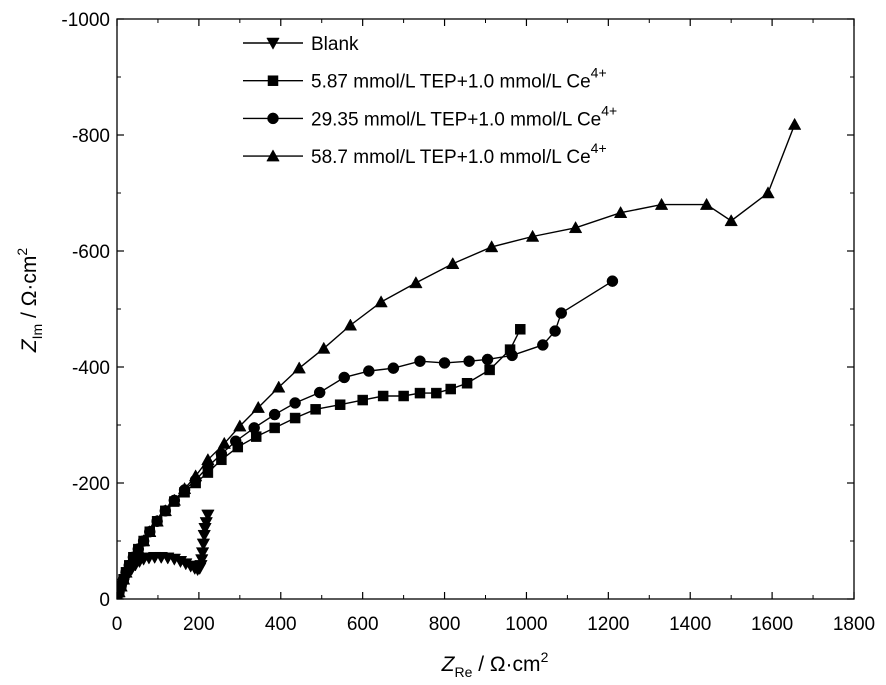  What do you see at coordinates (495, 664) in the screenshot?
I see `x-axis-title: ZRe / Ω·cm2` at bounding box center [495, 664].